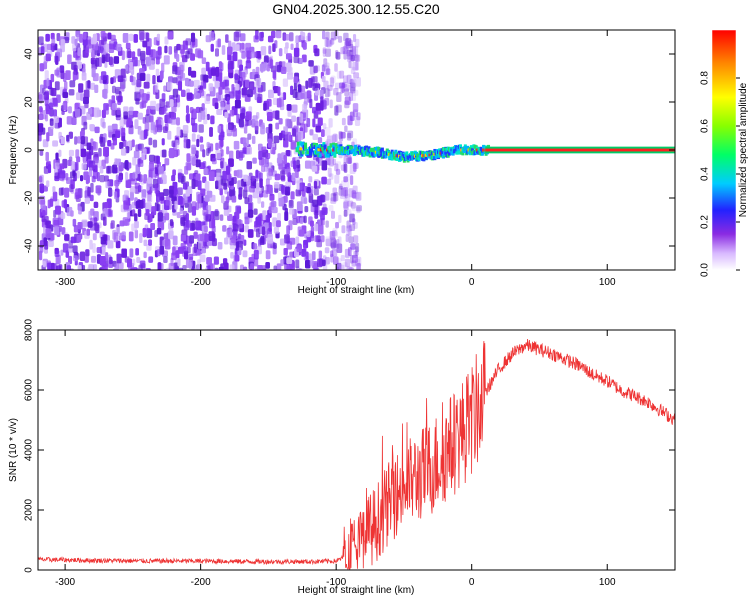  Describe the element at coordinates (607, 582) in the screenshot. I see `snr-x-tick-label: 100` at that location.